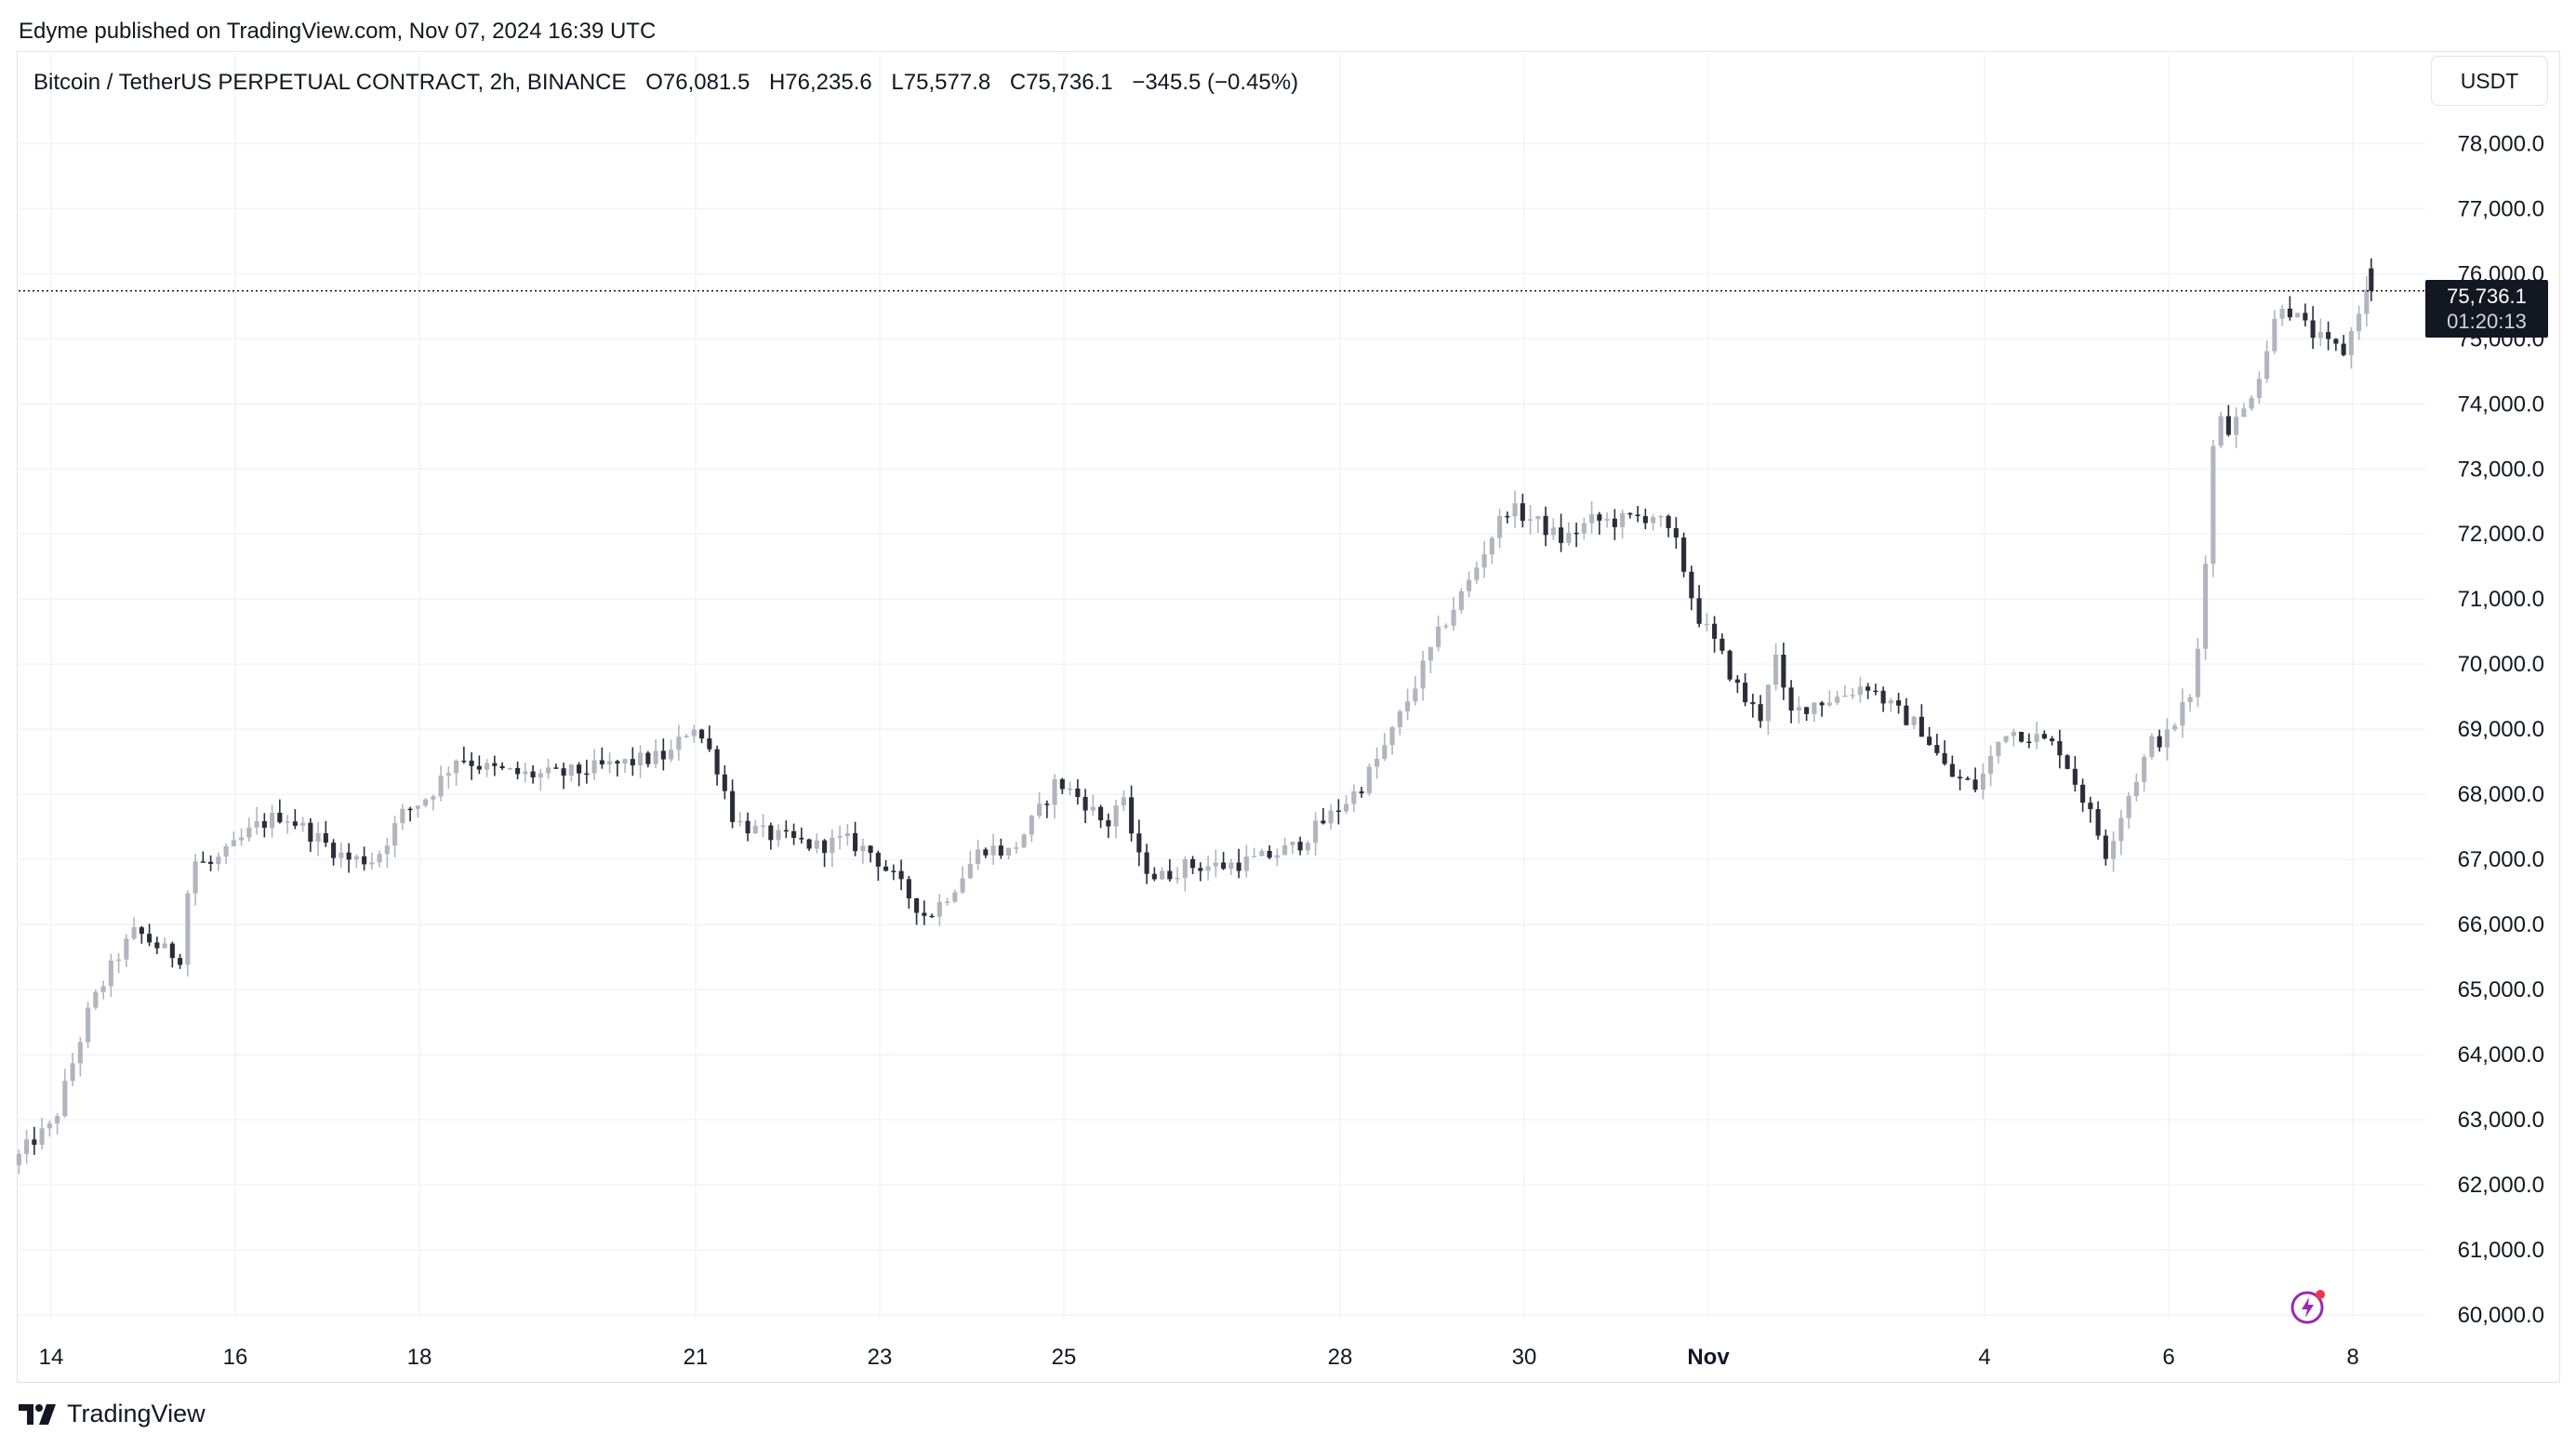 The width and height of the screenshot is (2576, 1447). I want to click on lightning-icon, so click(2308, 1306).